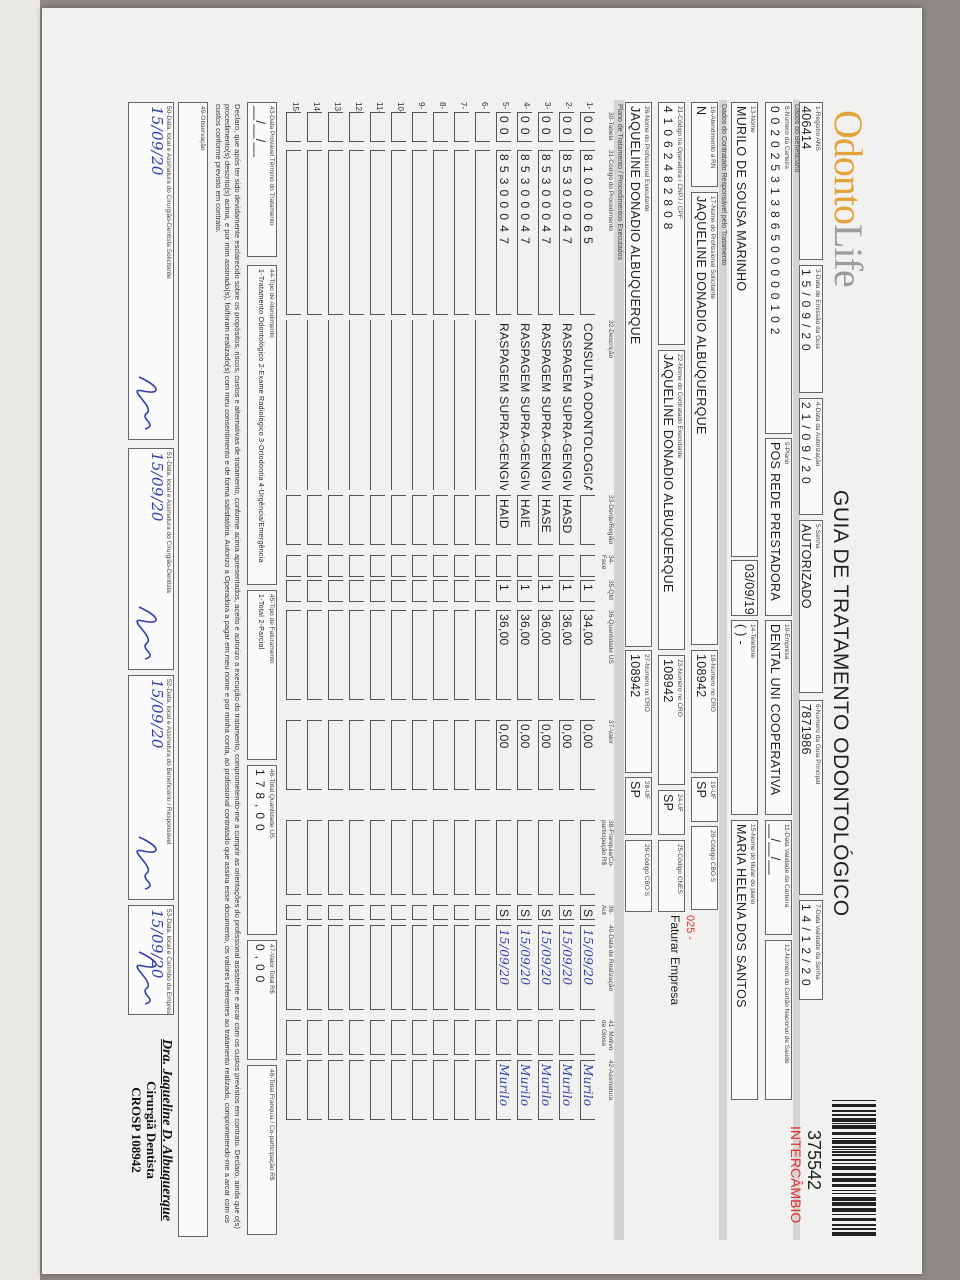  I want to click on field-11: 11-Data Validade da Carteira __/__/__, so click(778, 877).